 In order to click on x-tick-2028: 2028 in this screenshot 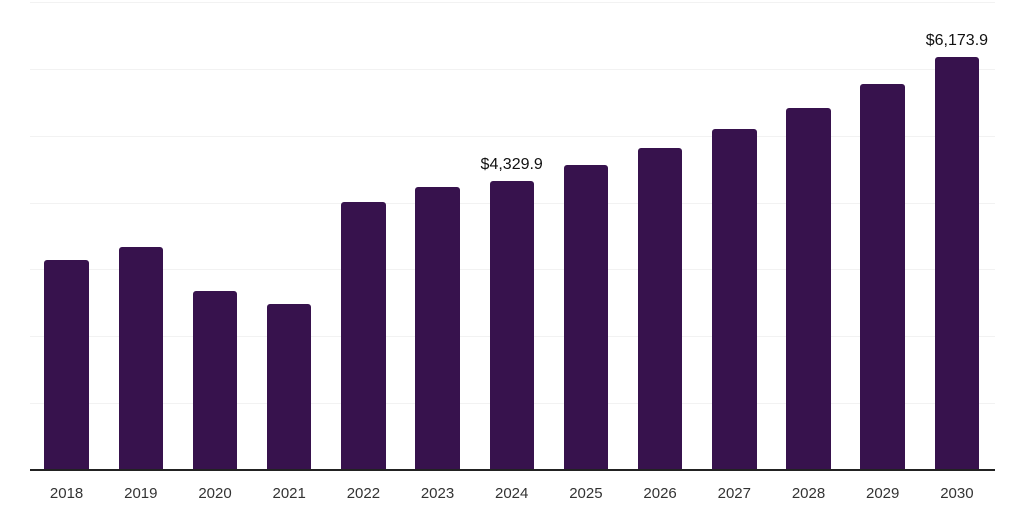, I will do `click(808, 493)`.